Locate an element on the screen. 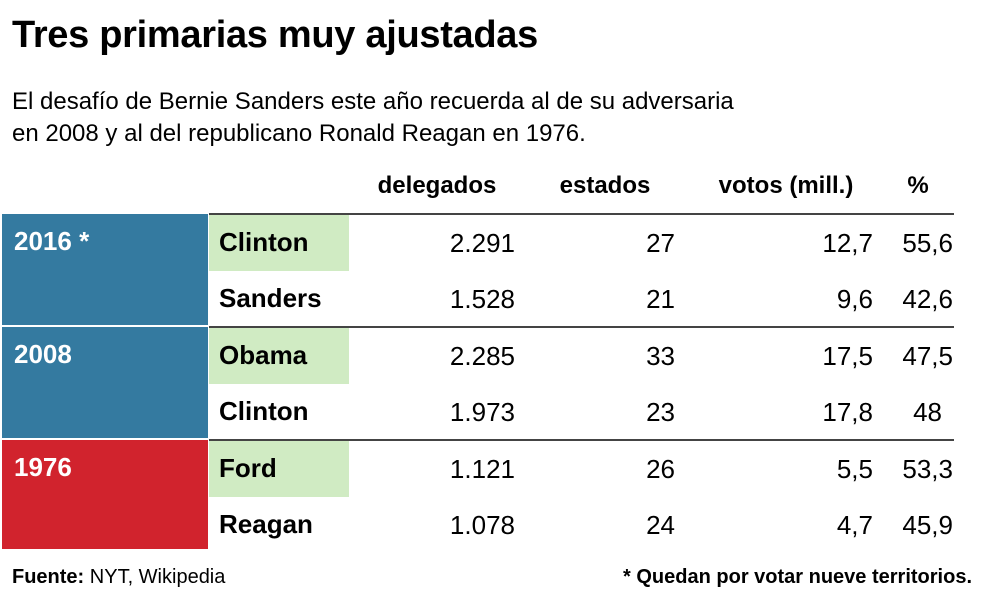 The height and width of the screenshot is (608, 996). cell-votos: 5,5 is located at coordinates (854, 469).